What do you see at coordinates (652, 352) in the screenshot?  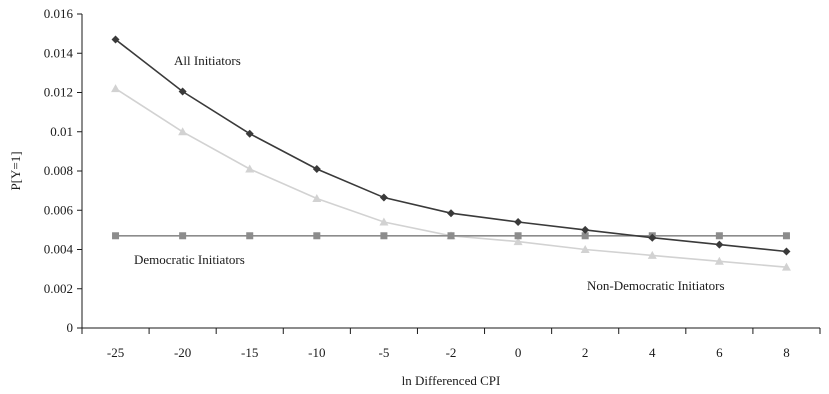 I see `x-tick-label: 4` at bounding box center [652, 352].